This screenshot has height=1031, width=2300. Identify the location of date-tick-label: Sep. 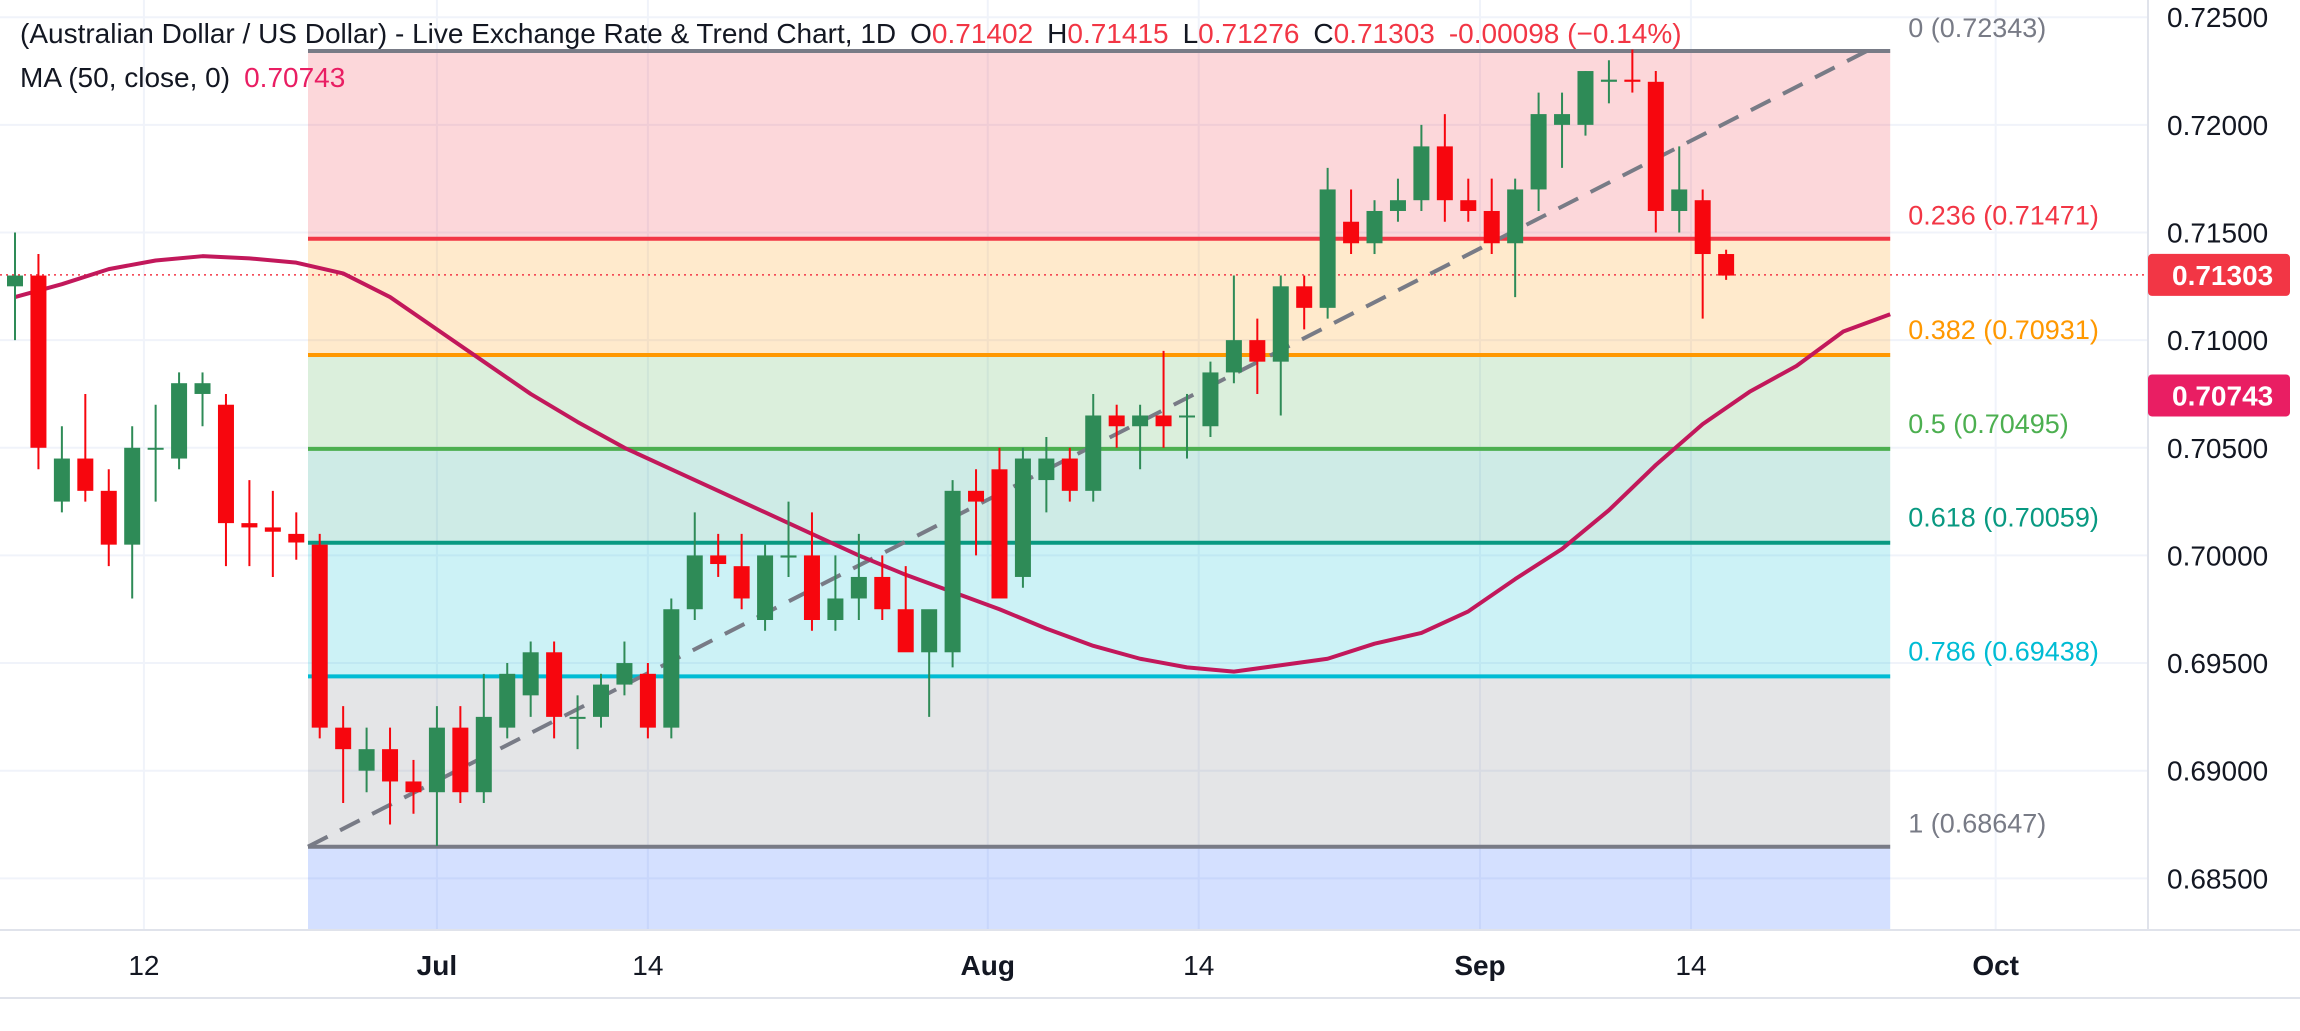
(1479, 965).